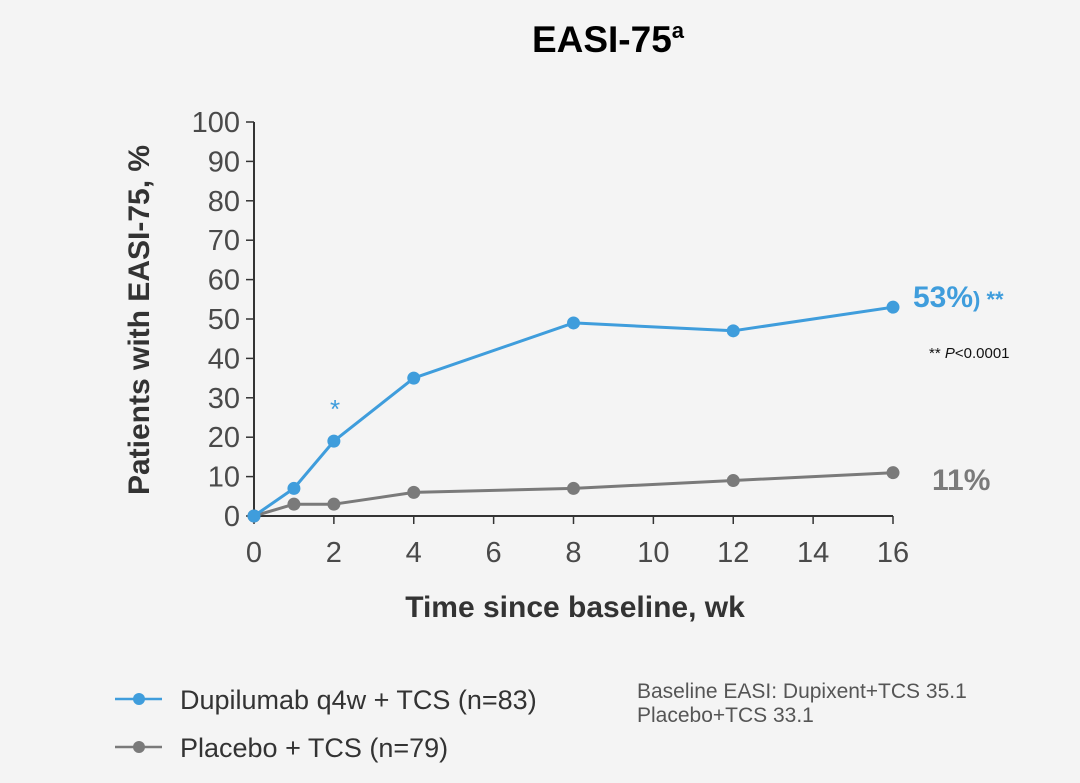  I want to click on significance-marker-week2: *, so click(335, 409).